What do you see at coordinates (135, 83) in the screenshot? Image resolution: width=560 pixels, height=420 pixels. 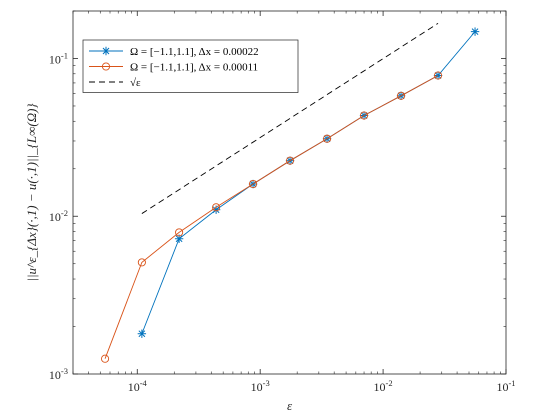 I see `legend-label: √ε` at bounding box center [135, 83].